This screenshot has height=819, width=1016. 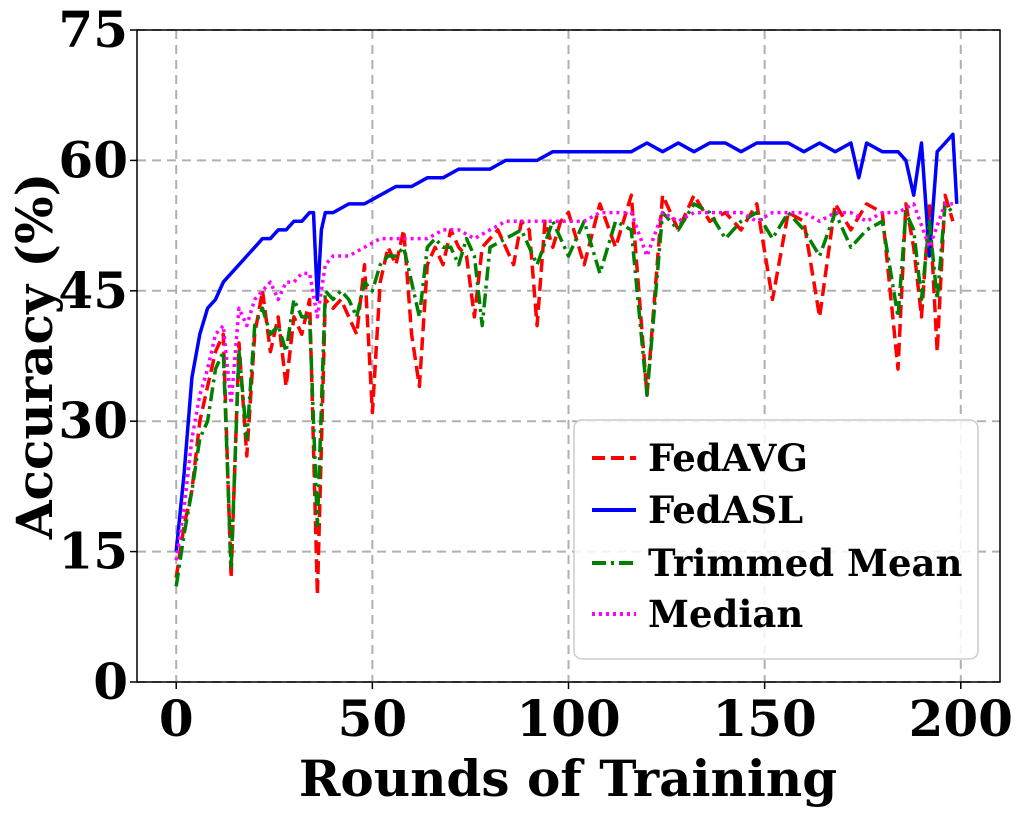 What do you see at coordinates (93, 551) in the screenshot?
I see `y-tick-label: 15` at bounding box center [93, 551].